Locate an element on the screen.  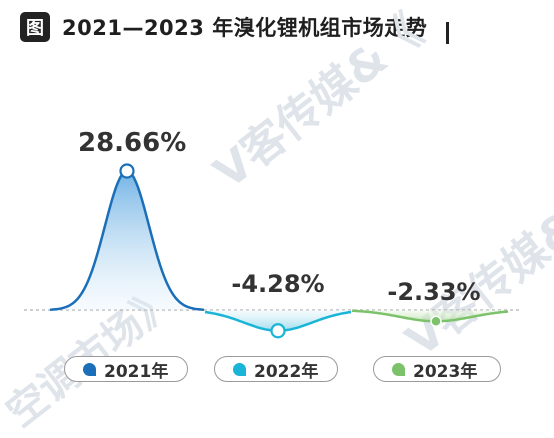
chart-title: 2021—2023 年溴化锂机组市场走势 is located at coordinates (245, 28).